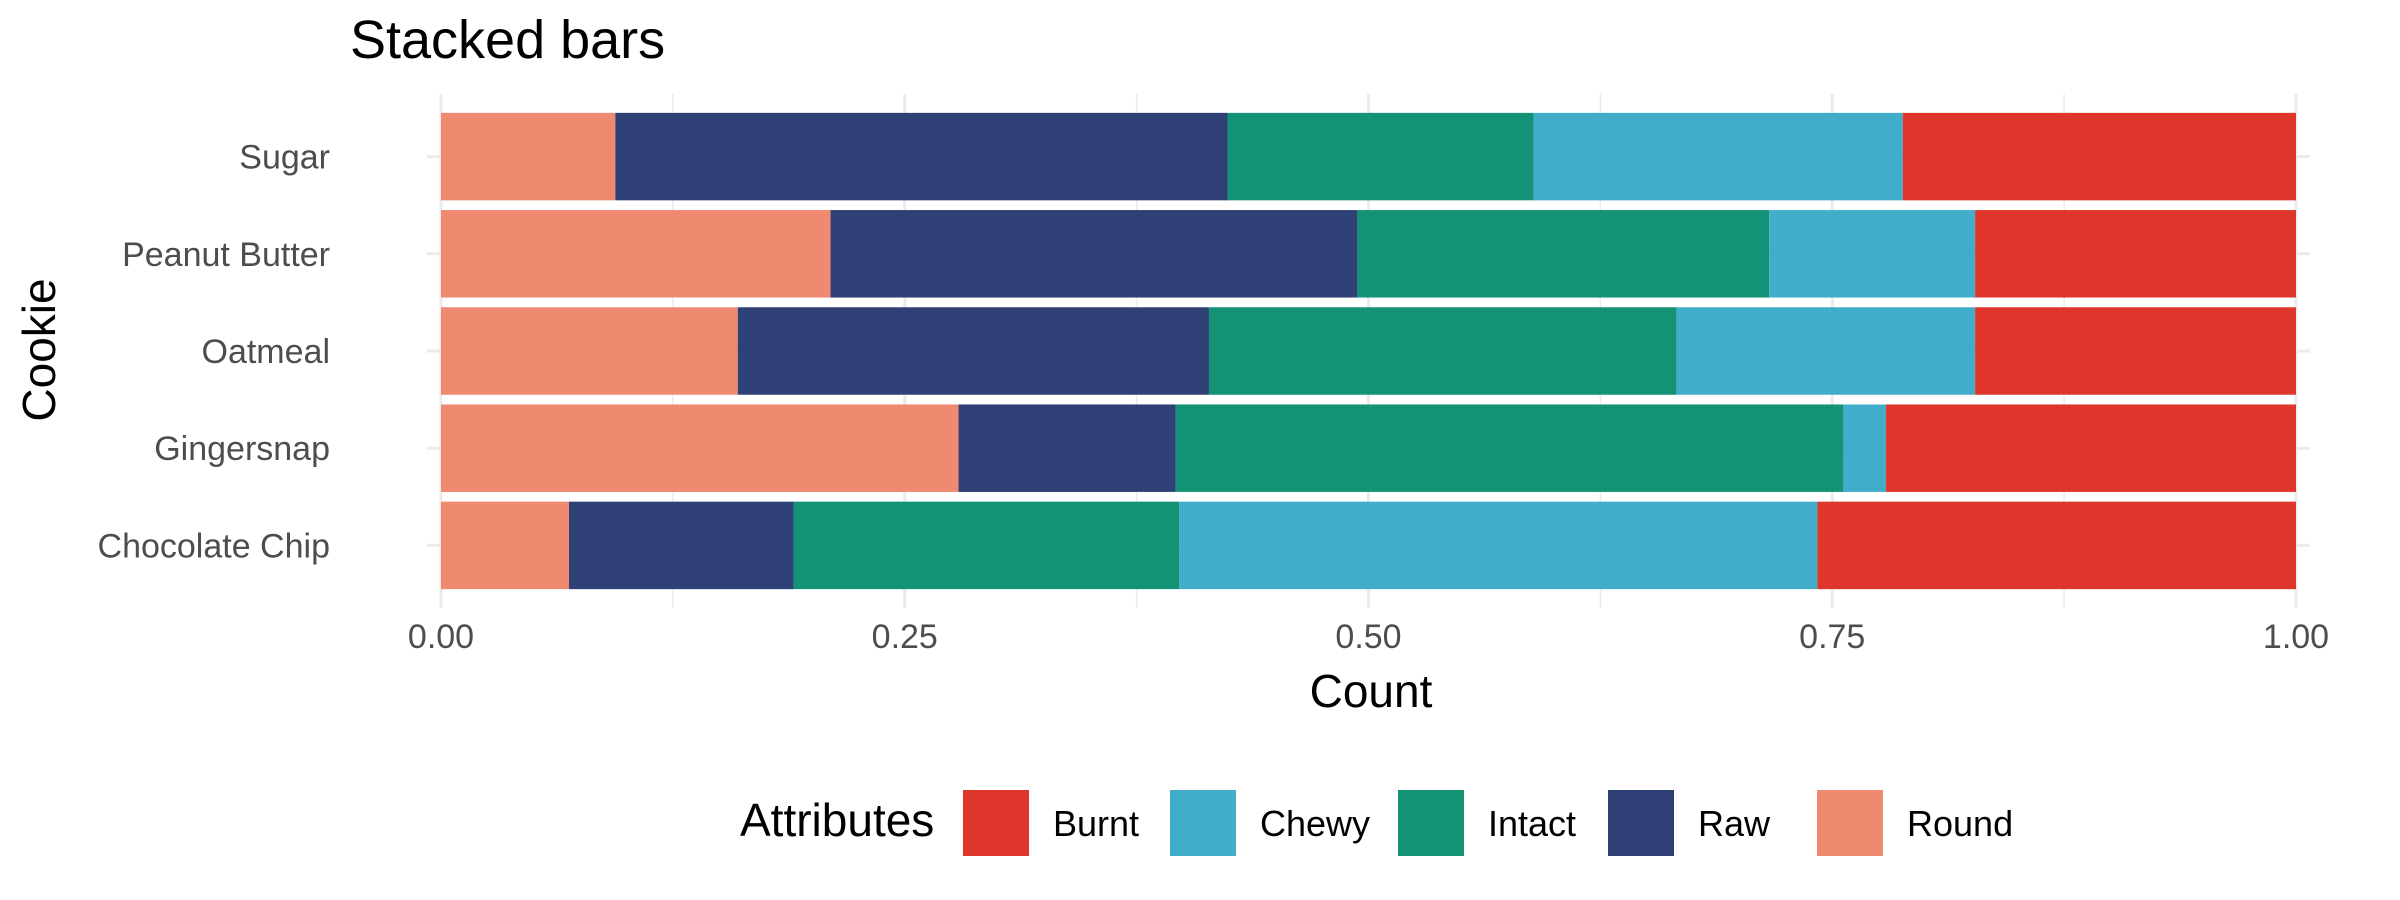  What do you see at coordinates (2296, 637) in the screenshot?
I see `x-tick-label: 1.00` at bounding box center [2296, 637].